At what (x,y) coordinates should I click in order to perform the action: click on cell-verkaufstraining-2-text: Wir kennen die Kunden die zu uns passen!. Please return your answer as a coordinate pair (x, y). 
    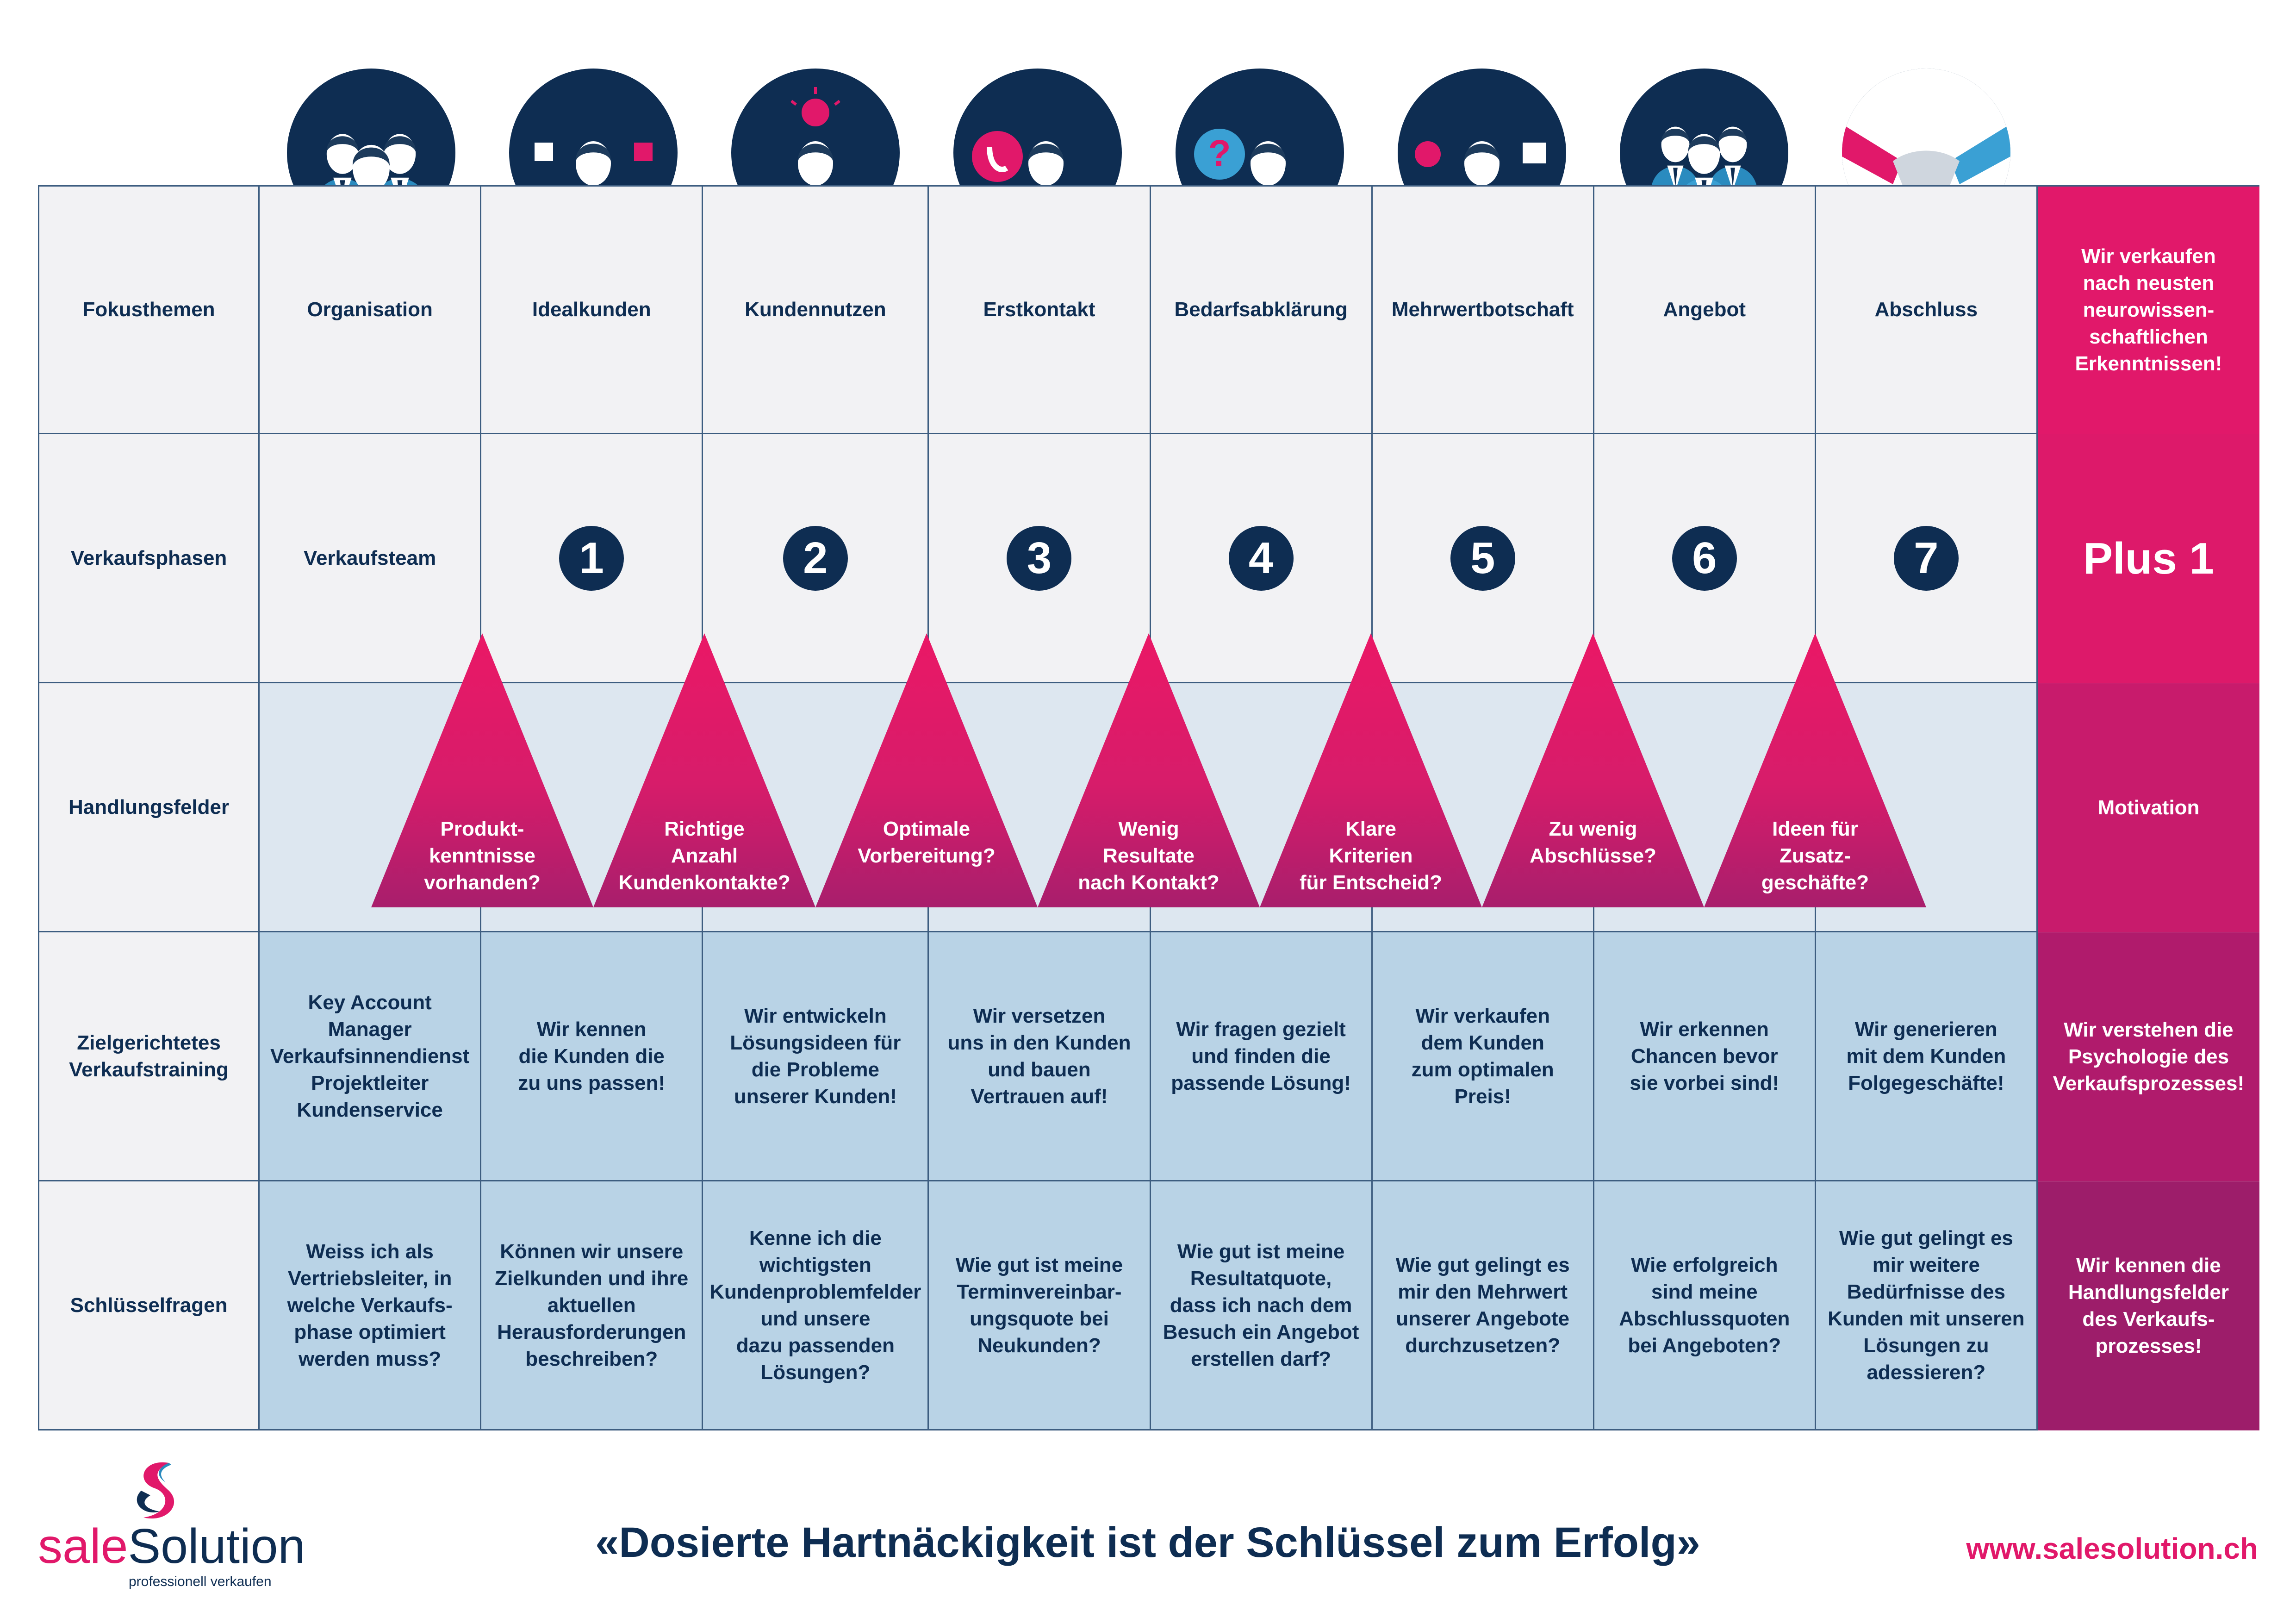
    Looking at the image, I should click on (592, 1056).